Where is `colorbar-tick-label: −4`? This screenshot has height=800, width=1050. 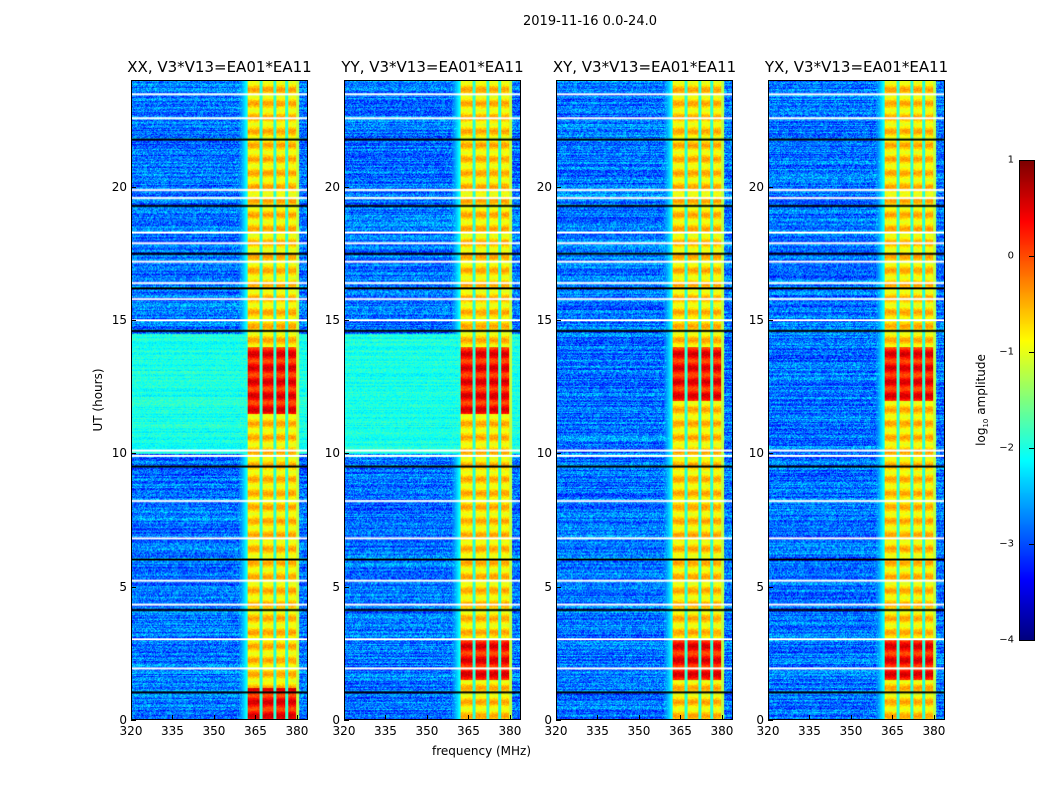 colorbar-tick-label: −4 is located at coordinates (1006, 640).